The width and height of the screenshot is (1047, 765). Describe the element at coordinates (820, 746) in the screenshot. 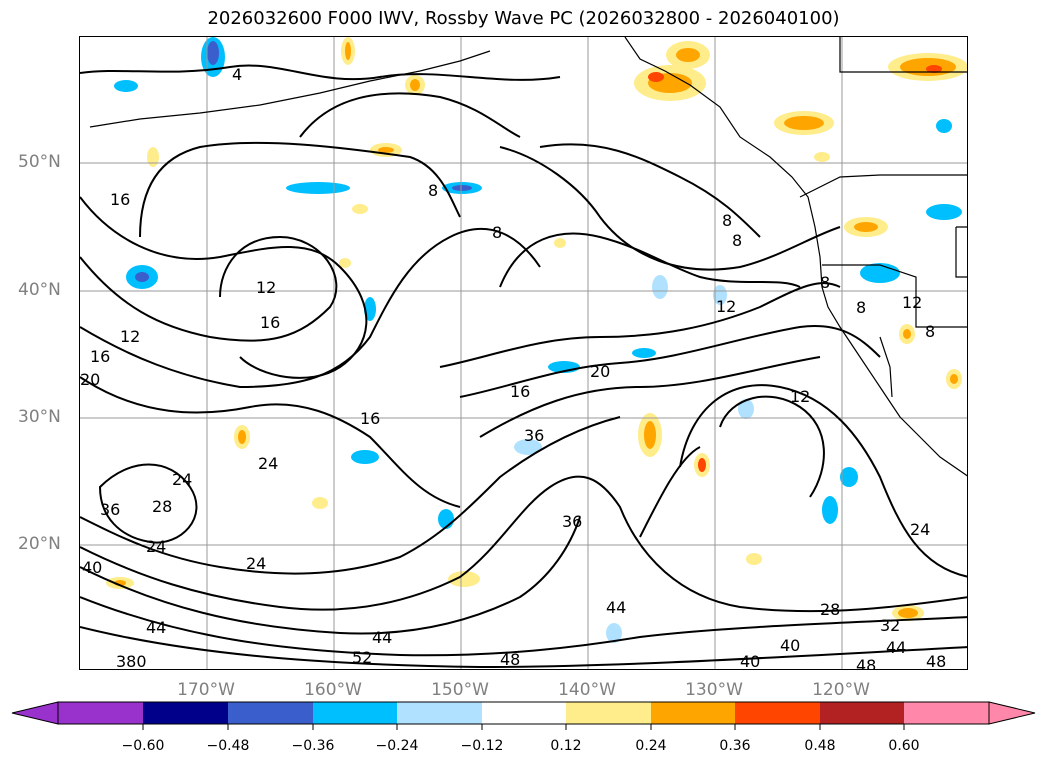

I see `colorbar-tick-label: 0.48` at that location.